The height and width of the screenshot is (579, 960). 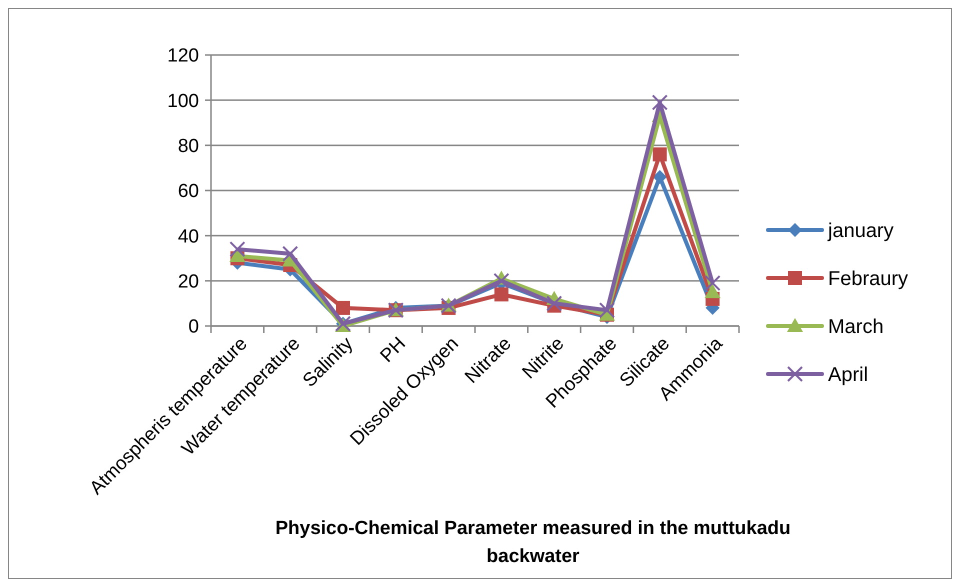 What do you see at coordinates (183, 56) in the screenshot?
I see `y-tick-label: 120` at bounding box center [183, 56].